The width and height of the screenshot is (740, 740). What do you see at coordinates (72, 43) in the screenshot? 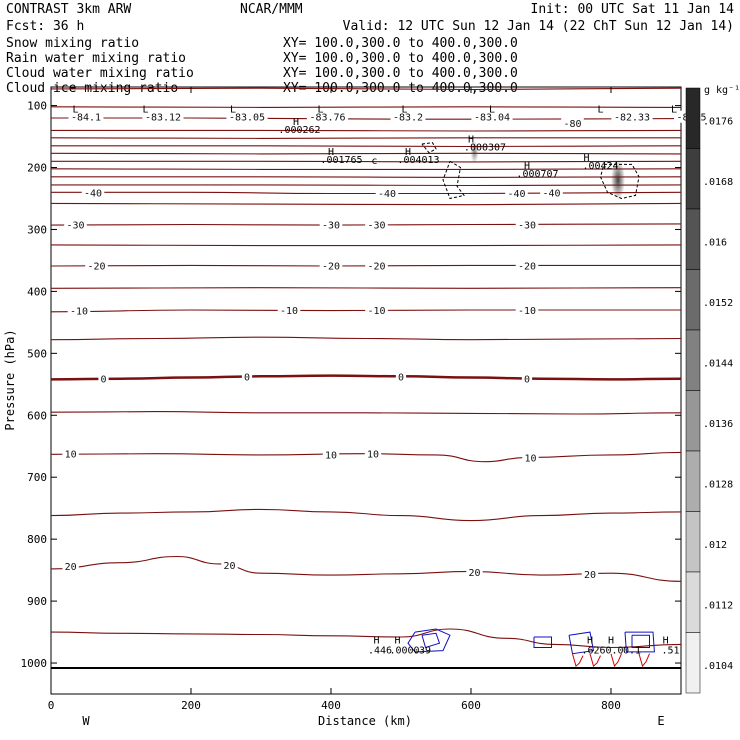
I see `field-name-0: Snow mixing ratio` at bounding box center [72, 43].